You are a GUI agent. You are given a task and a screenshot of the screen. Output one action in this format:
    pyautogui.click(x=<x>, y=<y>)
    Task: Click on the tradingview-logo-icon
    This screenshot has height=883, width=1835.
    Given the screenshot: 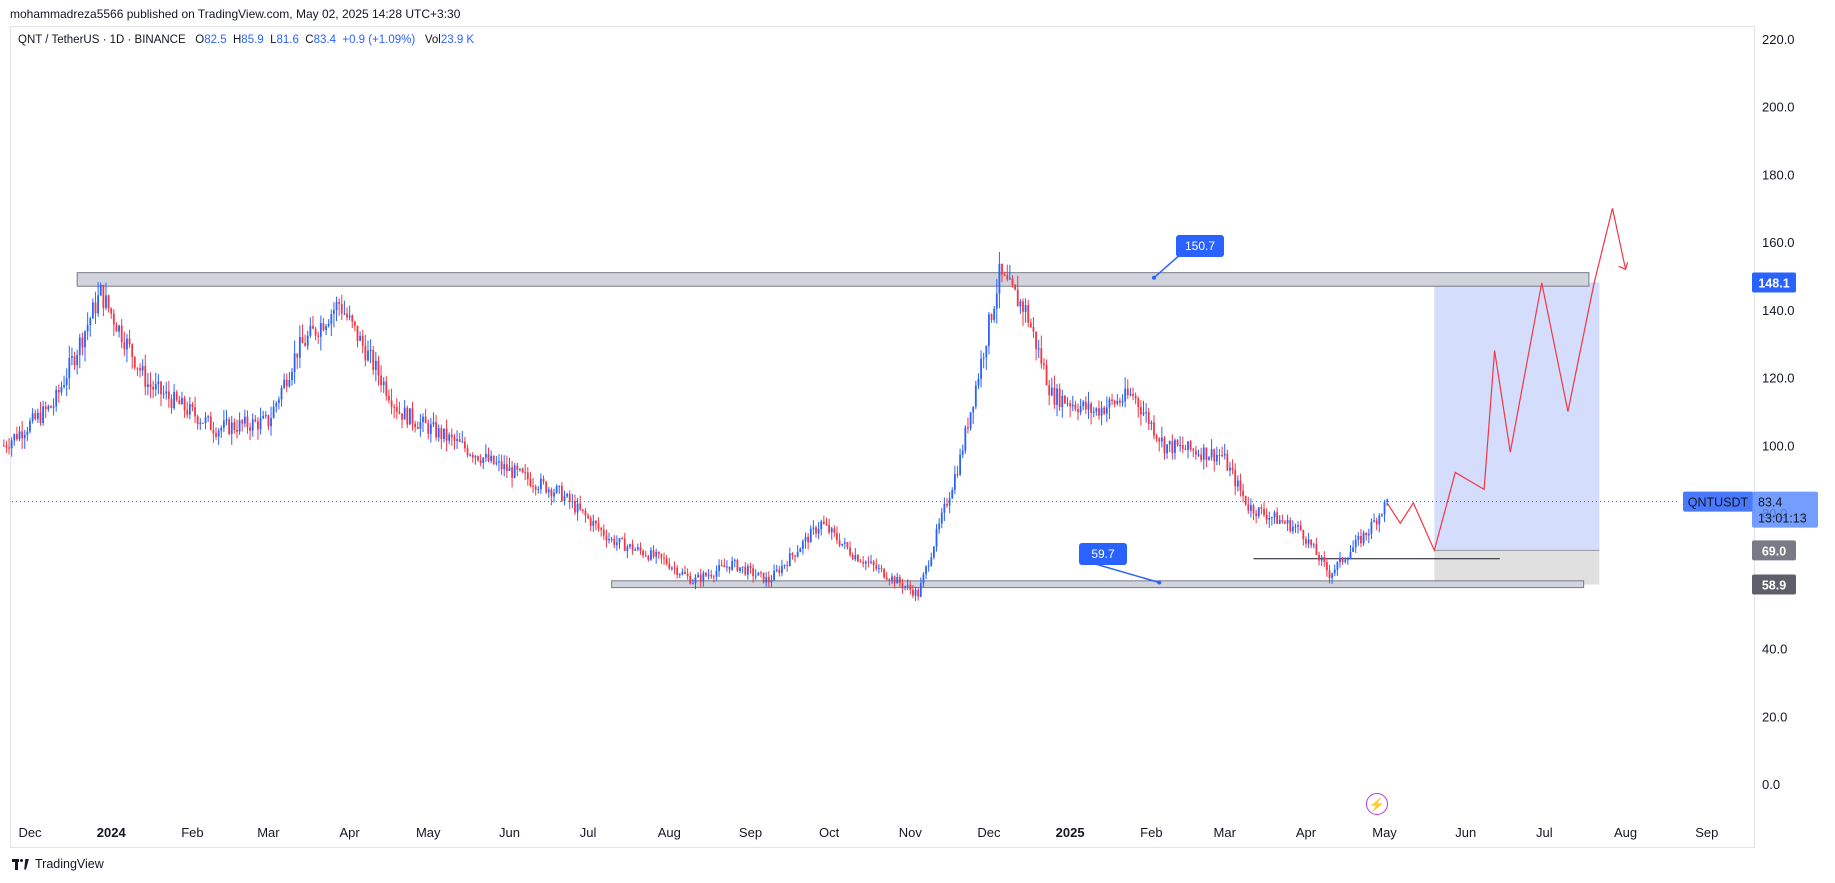 What is the action you would take?
    pyautogui.click(x=21, y=864)
    